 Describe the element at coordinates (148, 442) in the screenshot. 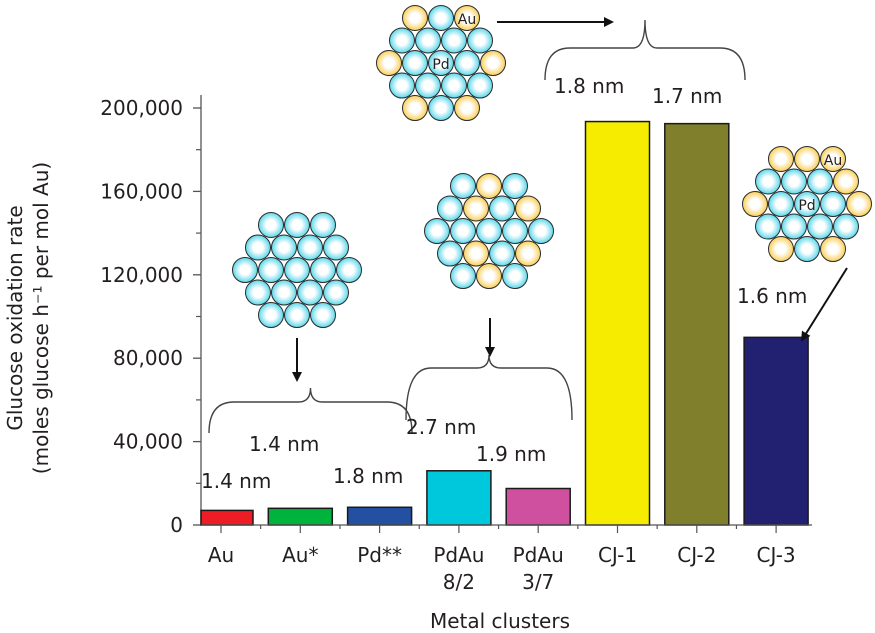

I see `y-tick-label: 40,000` at that location.